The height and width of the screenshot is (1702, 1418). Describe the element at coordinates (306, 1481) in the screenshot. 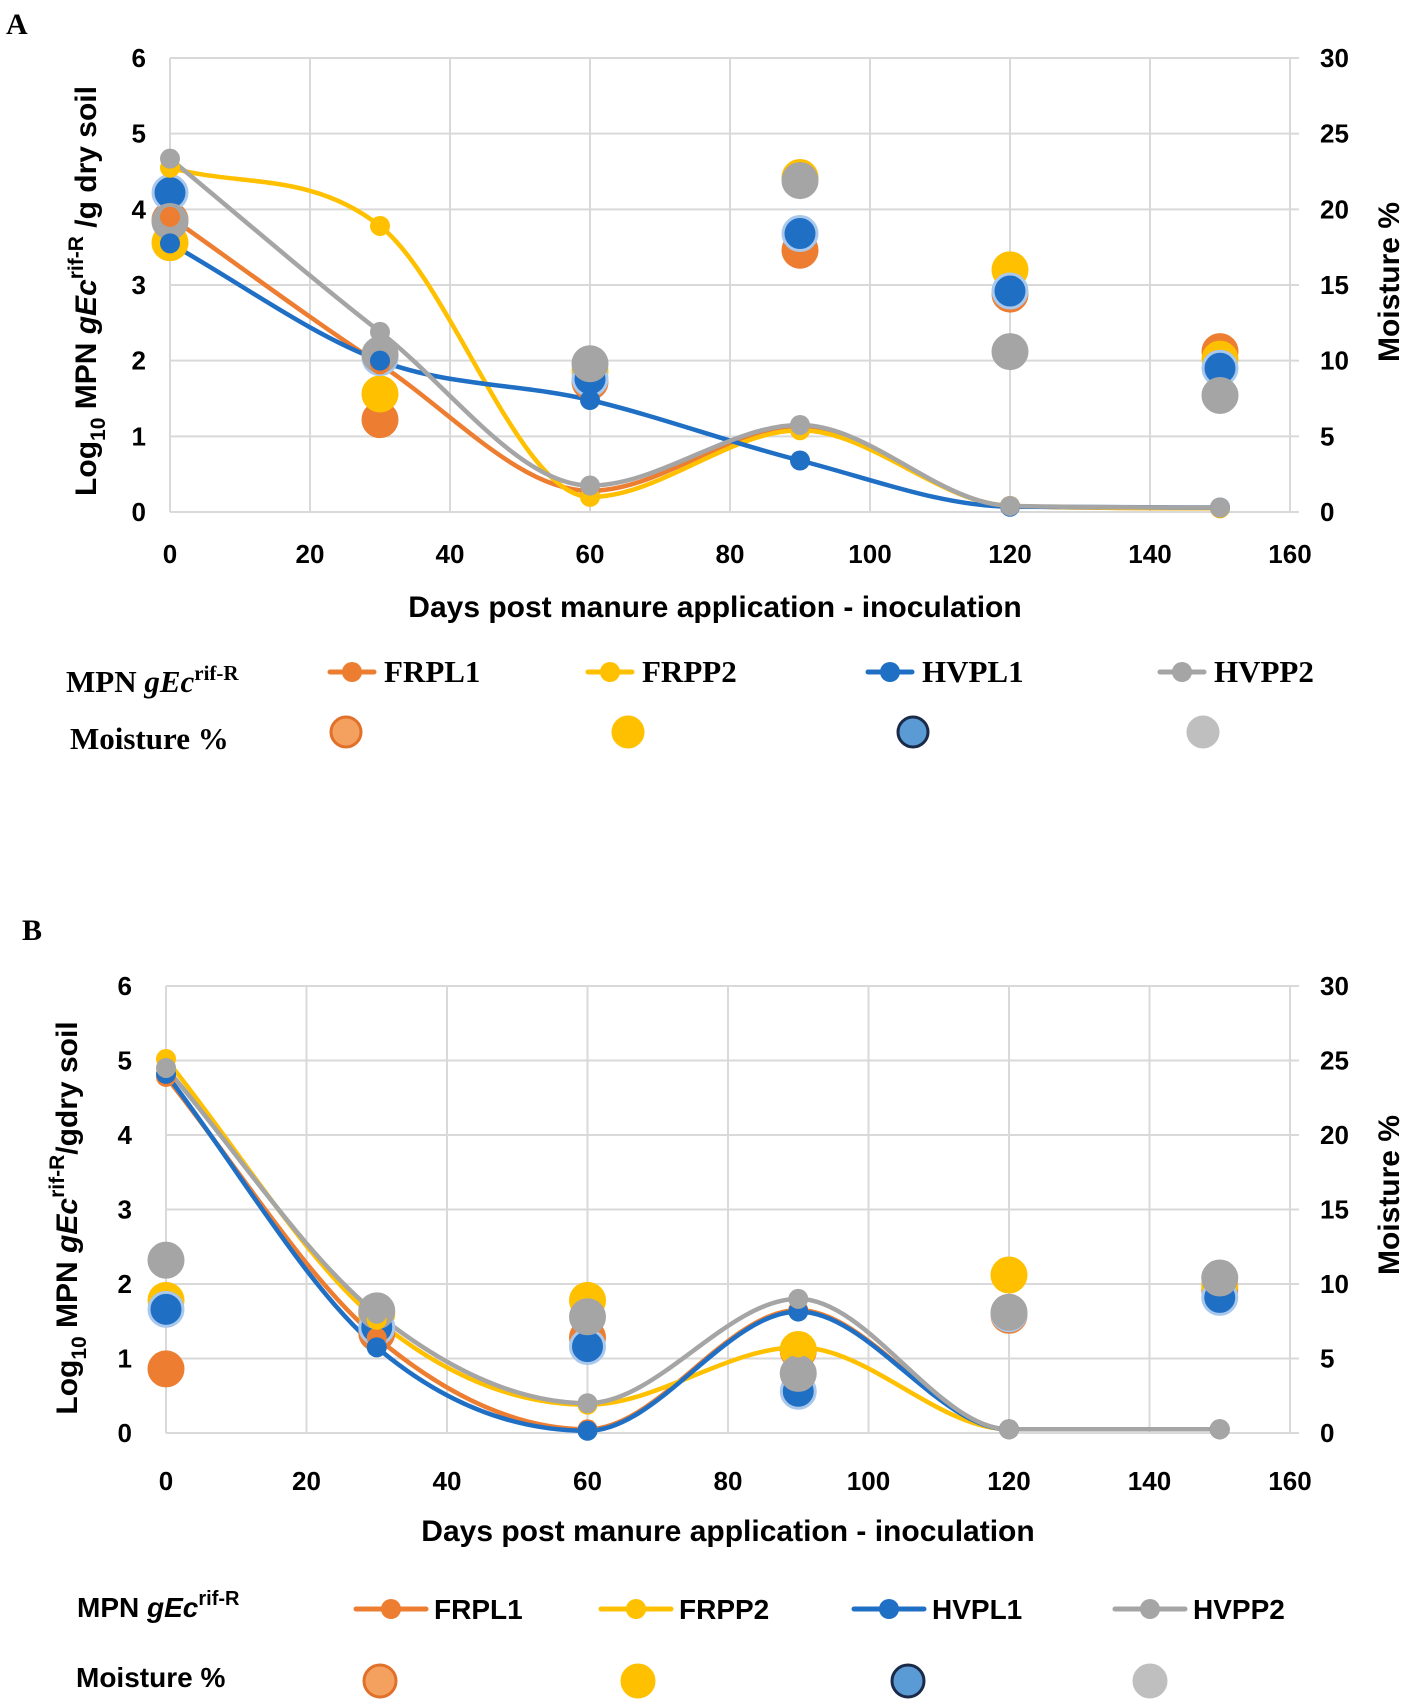

I see `x-tick-label: 20` at that location.